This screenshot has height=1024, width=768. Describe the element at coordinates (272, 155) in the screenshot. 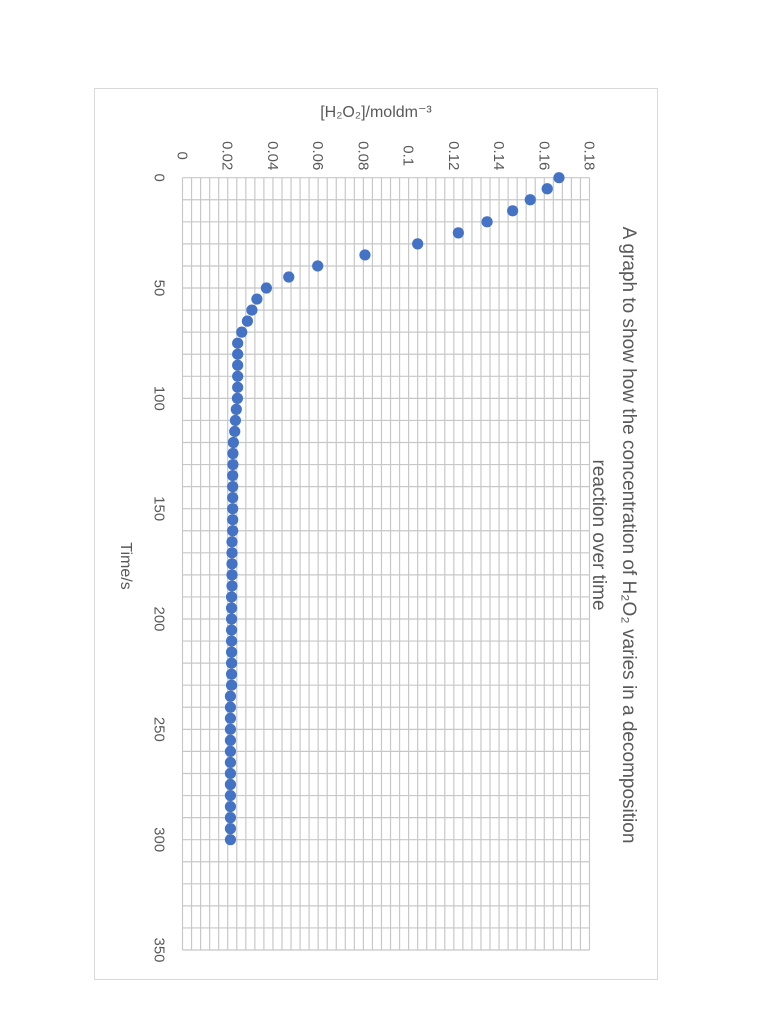

I see `concentration-tick-label: 0.04` at that location.